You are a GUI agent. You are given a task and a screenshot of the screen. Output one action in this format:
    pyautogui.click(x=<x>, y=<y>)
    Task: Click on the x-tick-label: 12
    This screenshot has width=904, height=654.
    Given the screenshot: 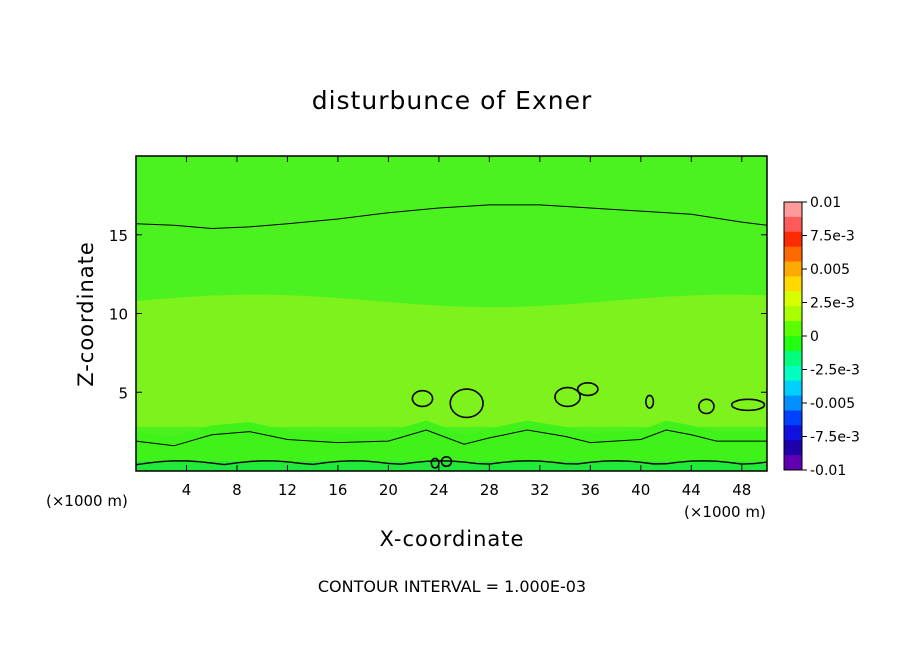 What is the action you would take?
    pyautogui.click(x=287, y=490)
    